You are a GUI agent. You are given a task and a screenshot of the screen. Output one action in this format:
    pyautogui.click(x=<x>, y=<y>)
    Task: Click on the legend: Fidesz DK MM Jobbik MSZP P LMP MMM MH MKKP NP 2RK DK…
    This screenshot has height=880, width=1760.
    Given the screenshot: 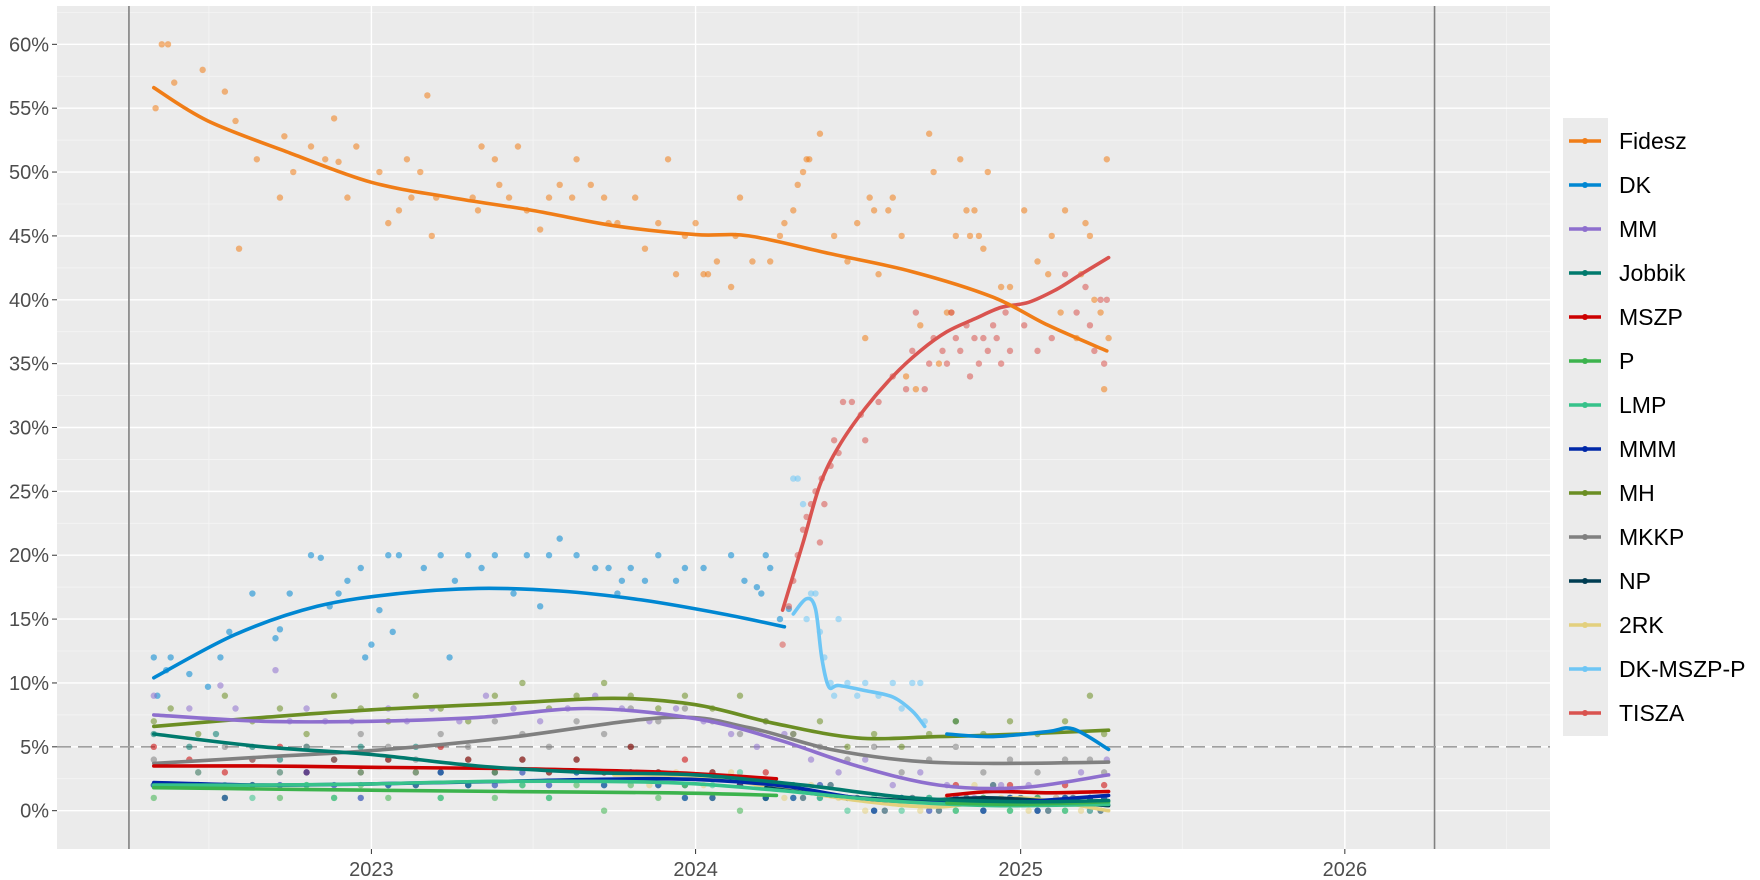 What is the action you would take?
    pyautogui.click(x=1654, y=427)
    